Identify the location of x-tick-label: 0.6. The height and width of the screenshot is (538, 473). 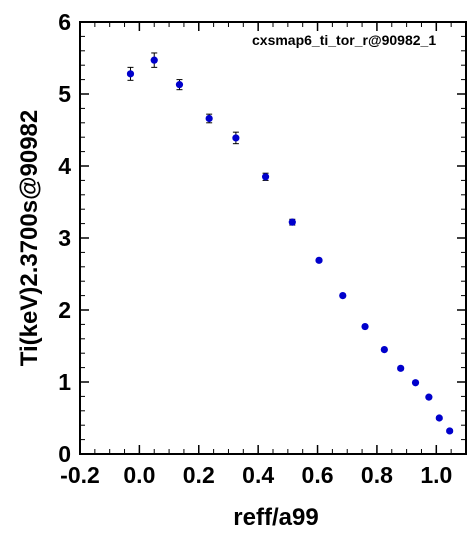
(318, 475).